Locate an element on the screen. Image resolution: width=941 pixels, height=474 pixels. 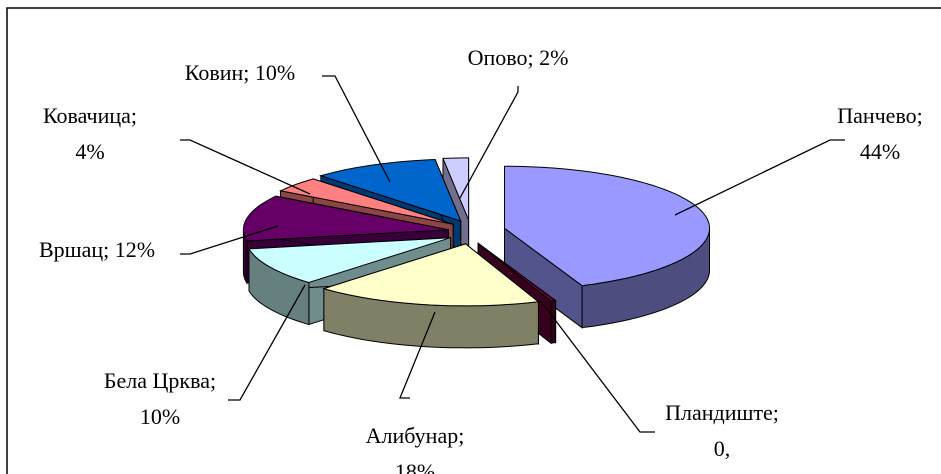
label-line: Вршац; 12% is located at coordinates (97, 249).